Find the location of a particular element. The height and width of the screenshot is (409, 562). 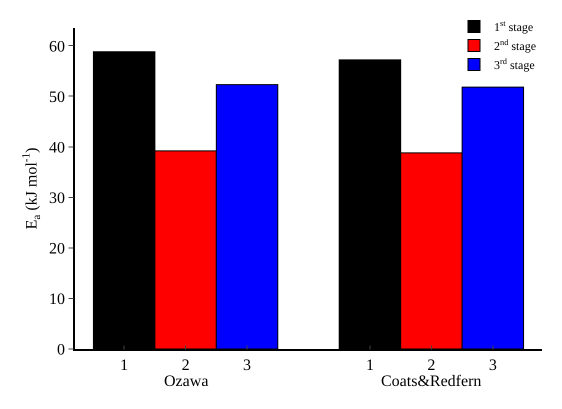

y-tick-label: 40 is located at coordinates (57, 147).